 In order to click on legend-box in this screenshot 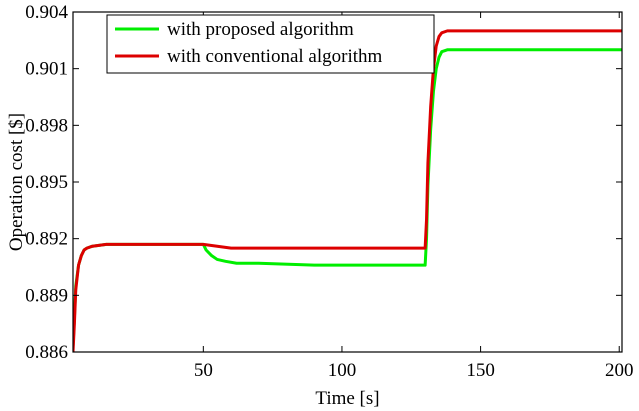, I will do `click(270, 44)`.